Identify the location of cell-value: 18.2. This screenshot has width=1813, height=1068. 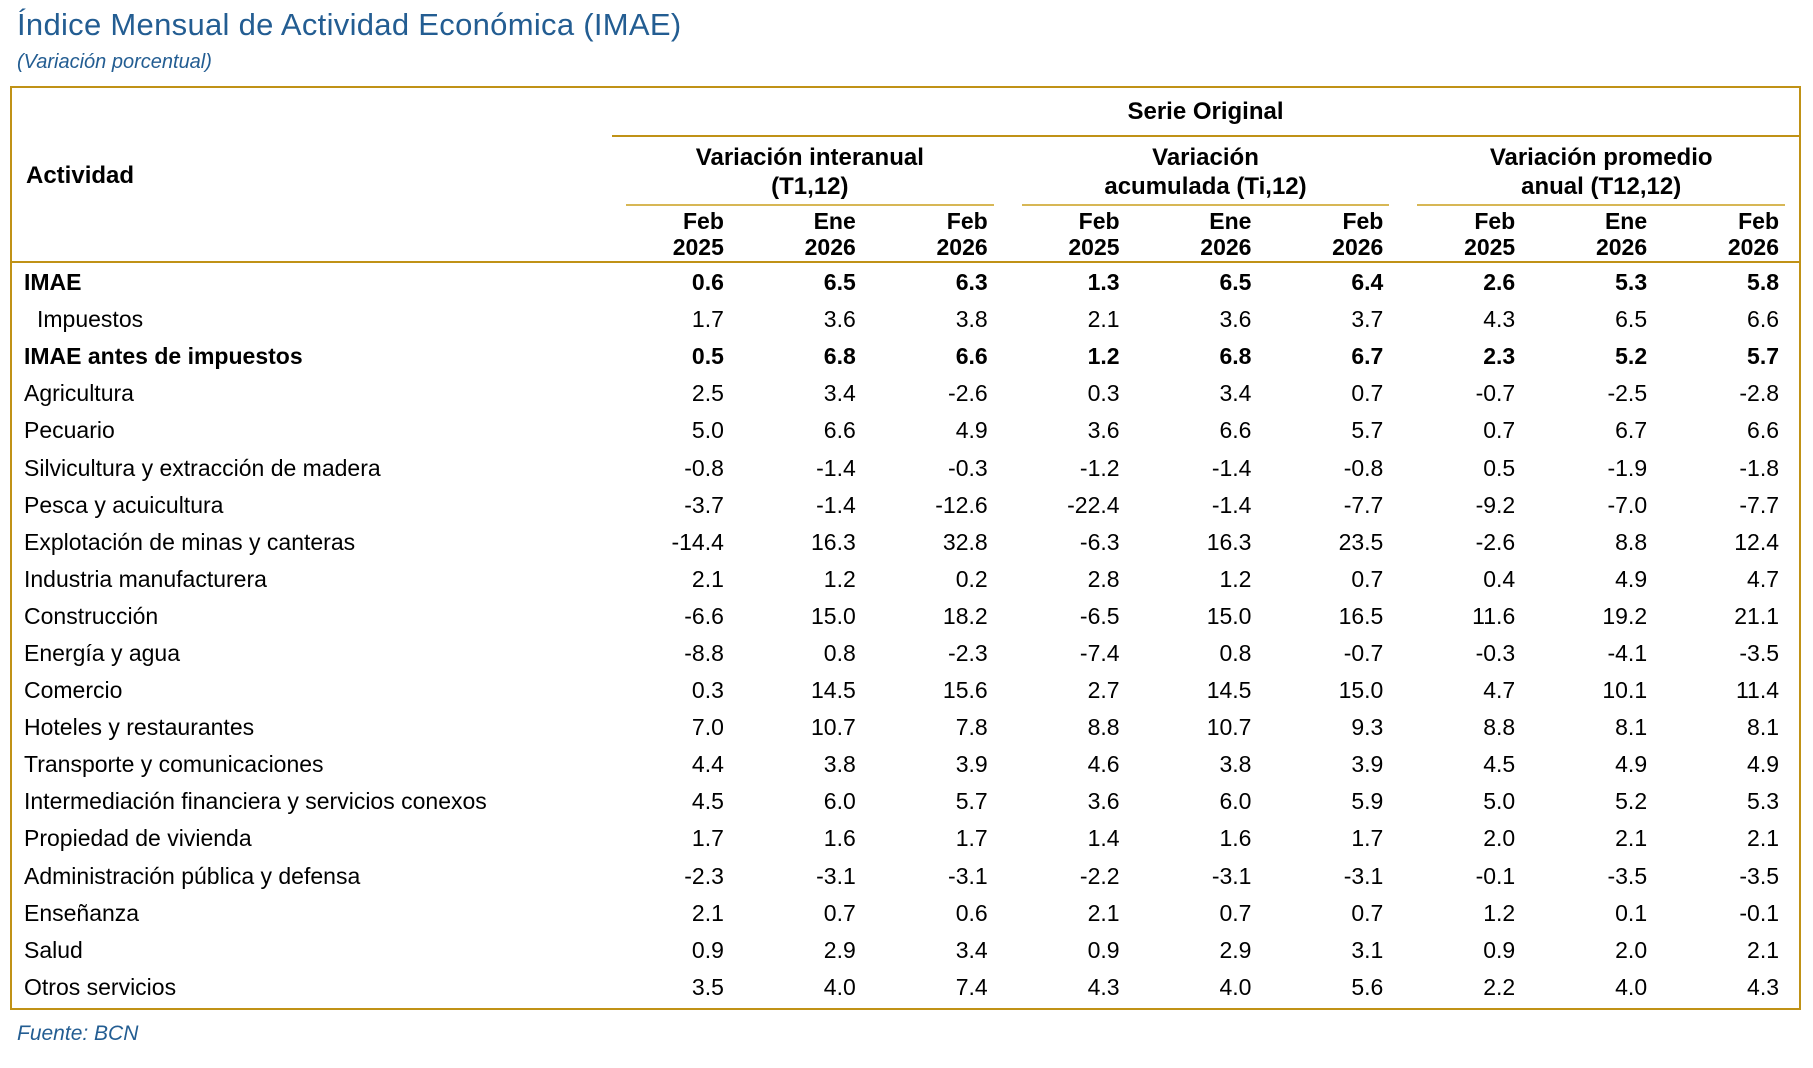
(965, 615).